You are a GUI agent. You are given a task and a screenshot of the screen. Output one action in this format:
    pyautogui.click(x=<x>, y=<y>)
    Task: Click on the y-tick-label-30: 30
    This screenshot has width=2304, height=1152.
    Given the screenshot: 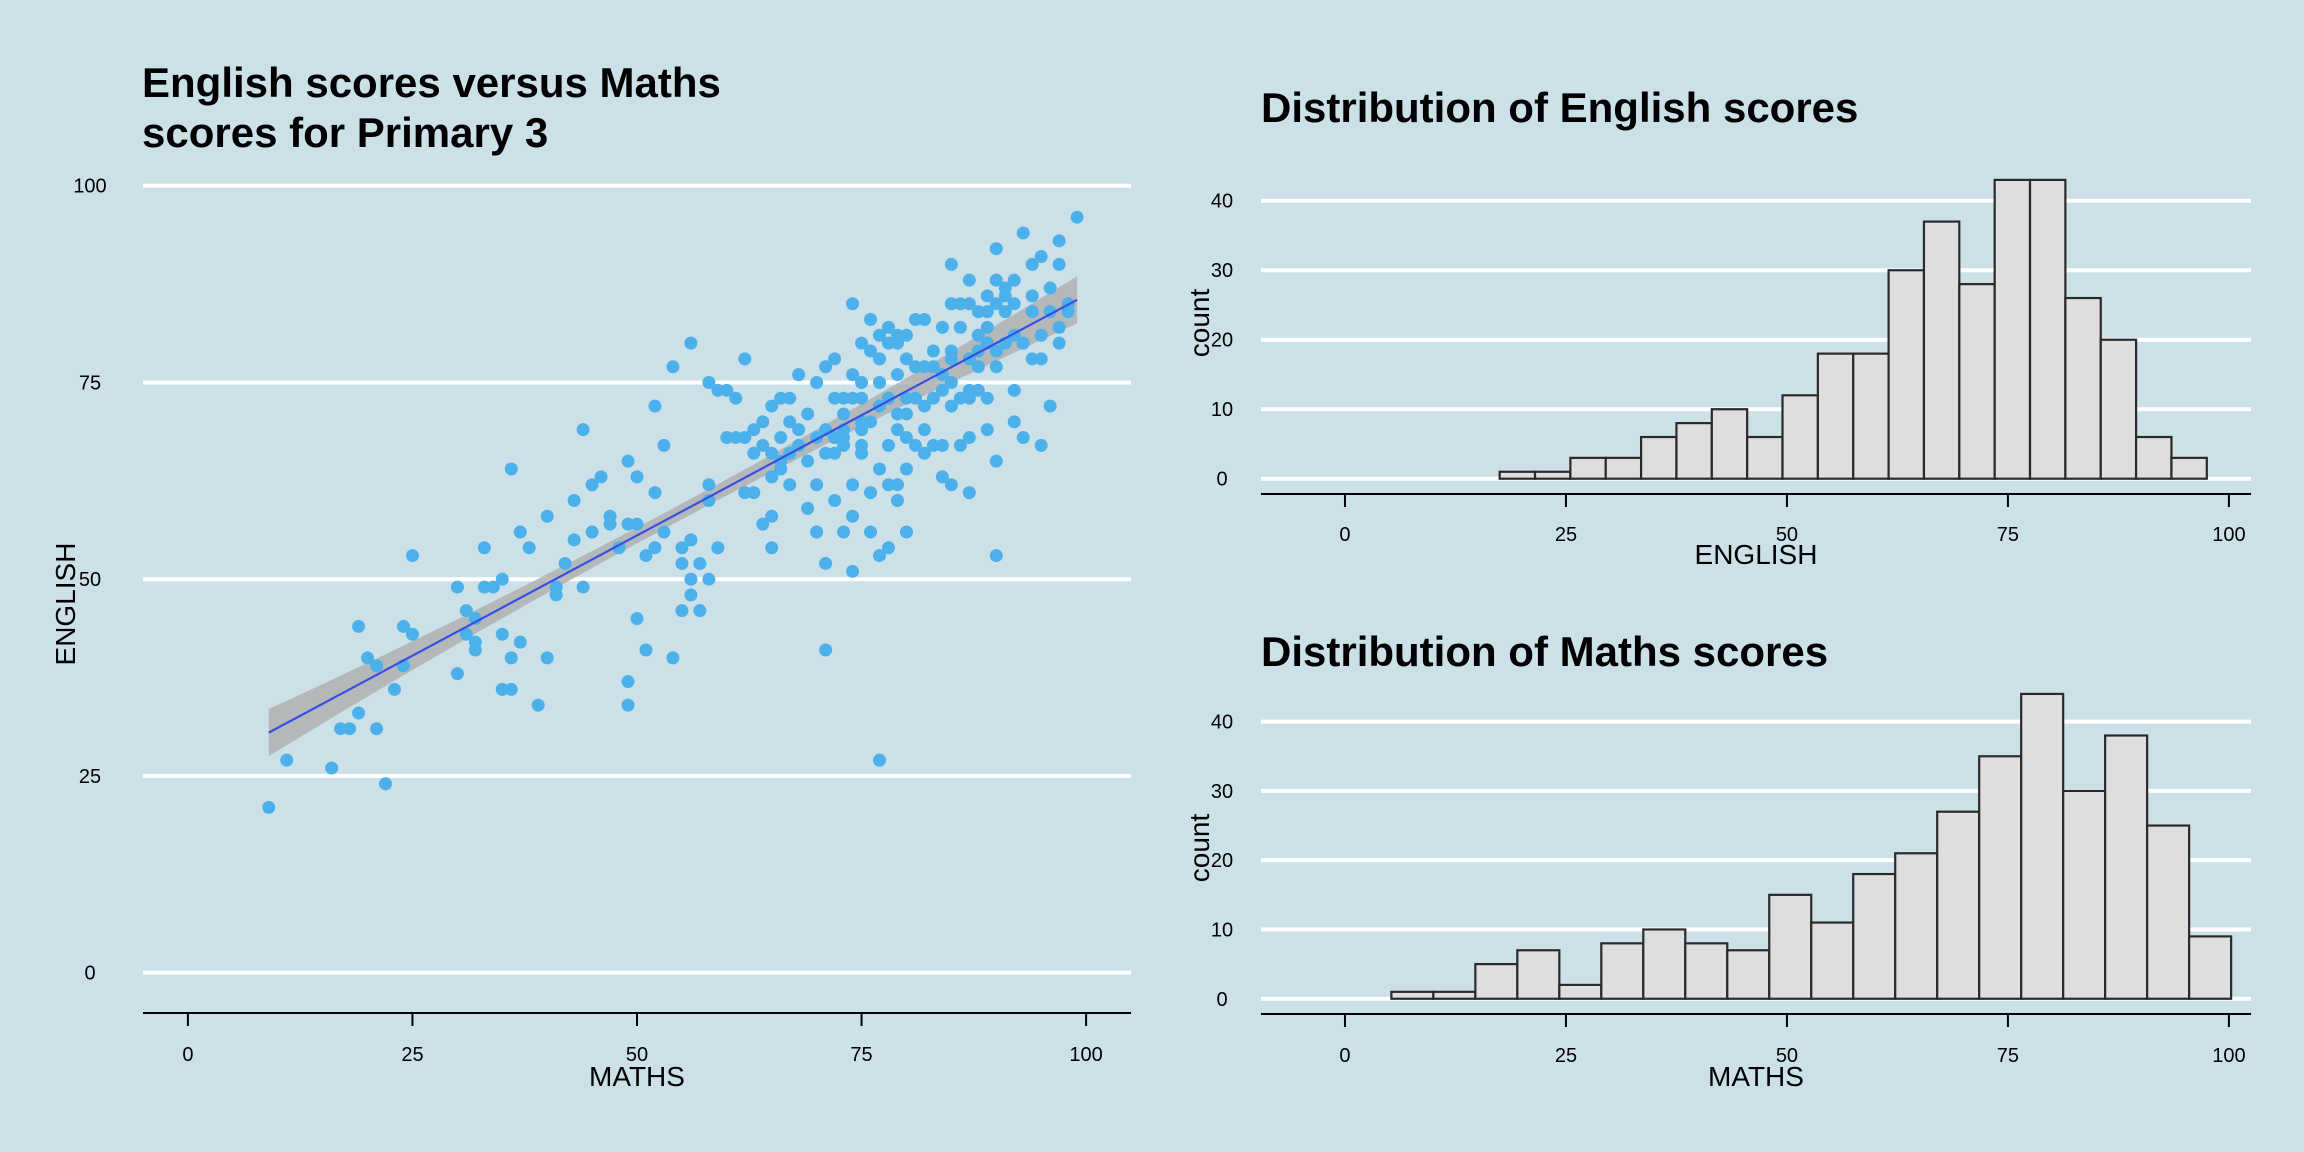 What is the action you would take?
    pyautogui.click(x=1222, y=271)
    